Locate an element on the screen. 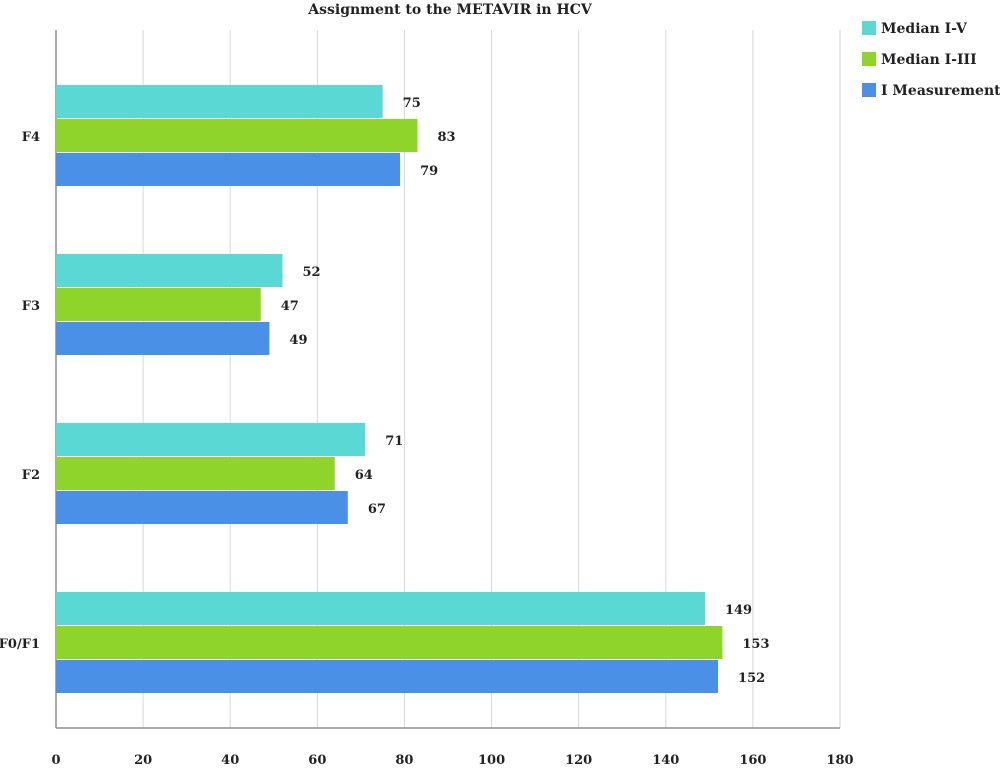 This screenshot has width=1000, height=780. x-tick-label: 80 is located at coordinates (404, 760).